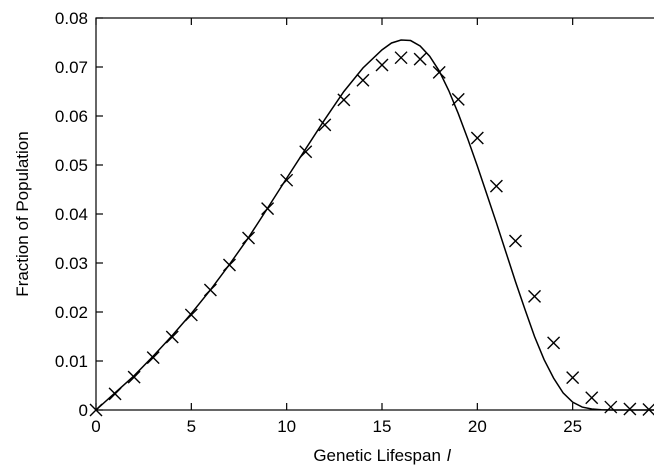  Describe the element at coordinates (572, 426) in the screenshot. I see `x-tick-label: 25` at that location.